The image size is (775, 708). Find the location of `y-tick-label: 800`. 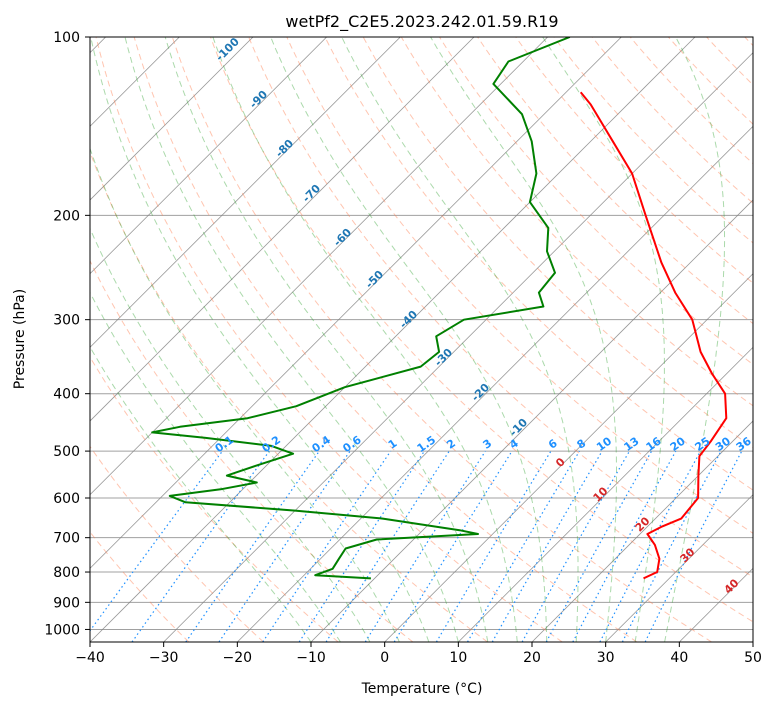

y-tick-label: 800 is located at coordinates (66, 573).